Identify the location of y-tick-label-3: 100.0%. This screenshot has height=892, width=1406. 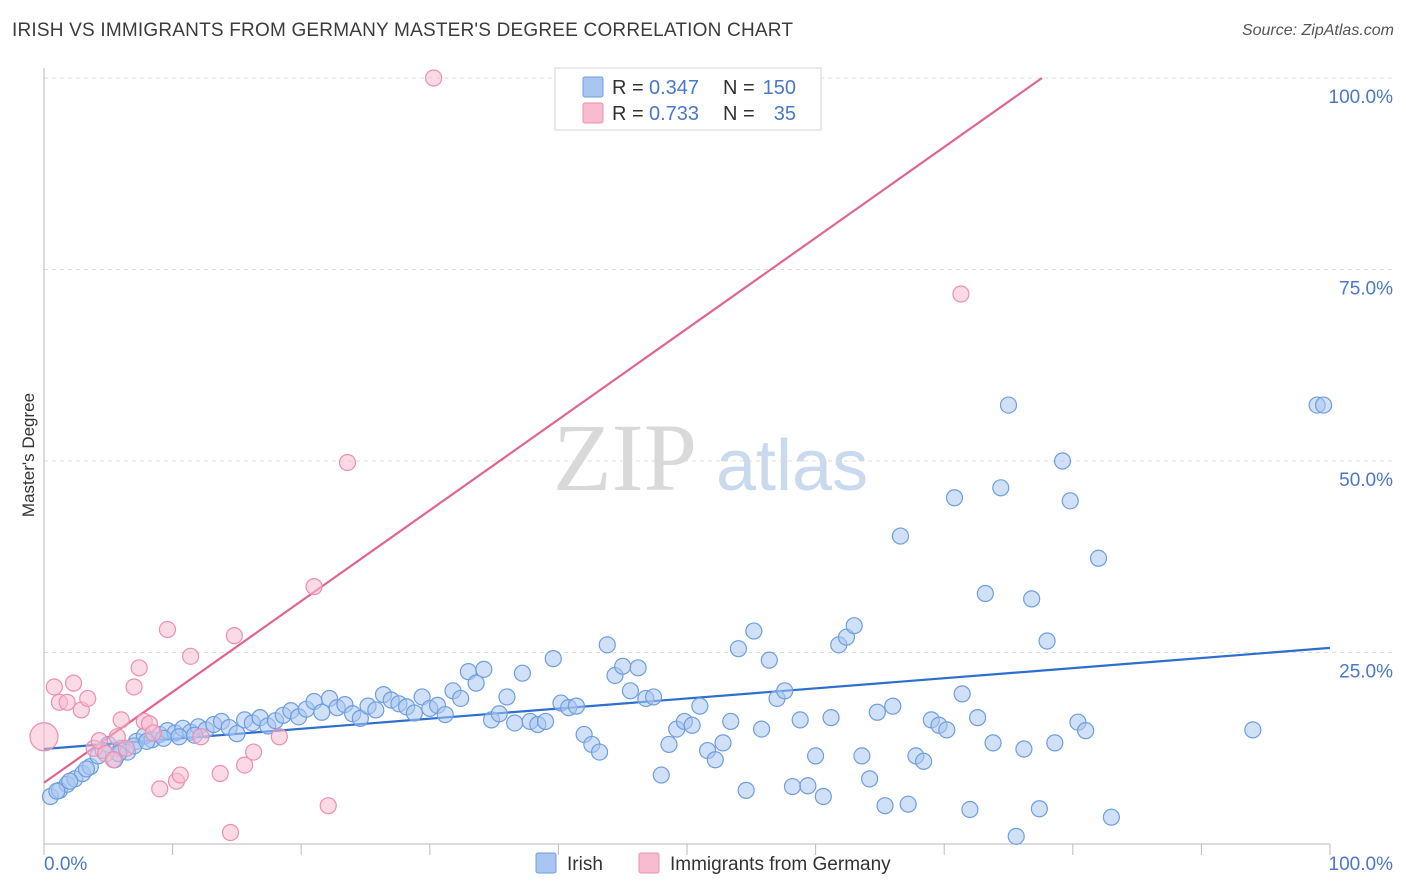
(1361, 97).